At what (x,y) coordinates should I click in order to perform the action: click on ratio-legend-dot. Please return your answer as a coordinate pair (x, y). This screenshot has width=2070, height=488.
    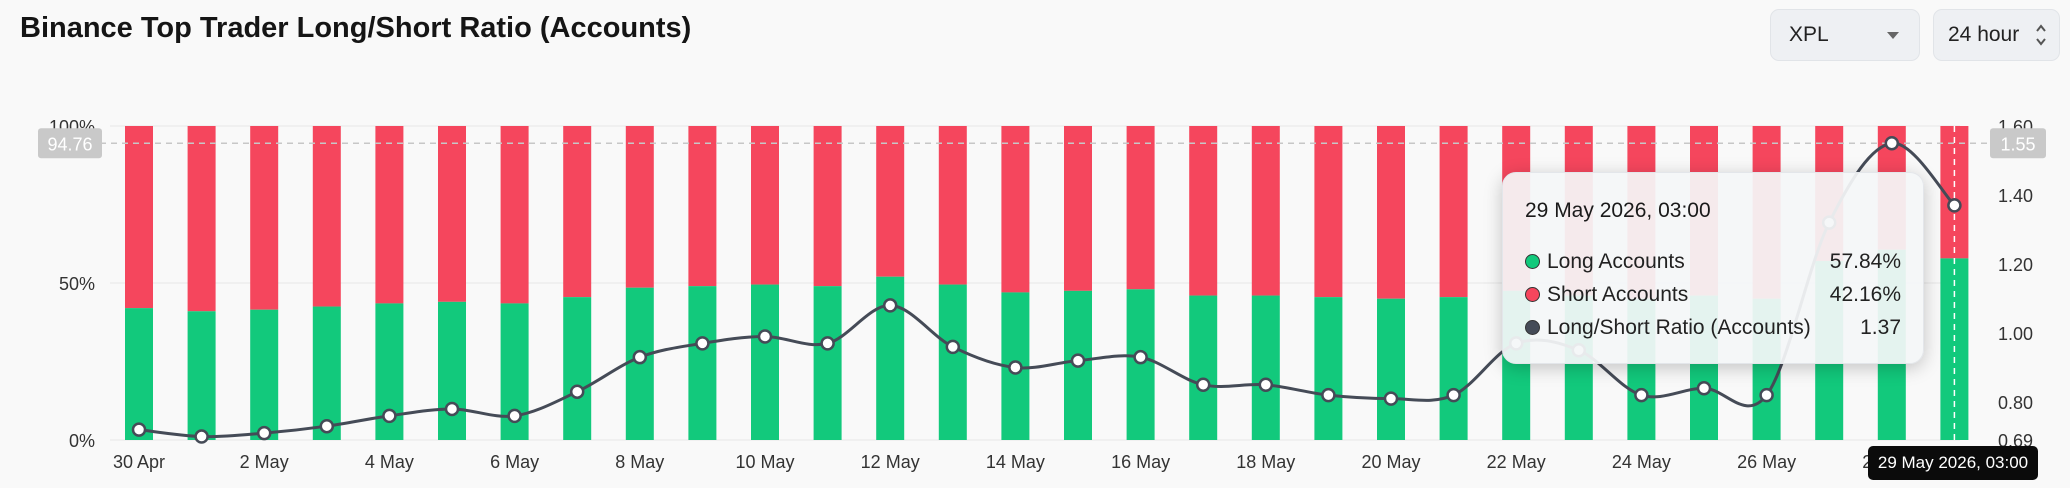
    Looking at the image, I should click on (1532, 327).